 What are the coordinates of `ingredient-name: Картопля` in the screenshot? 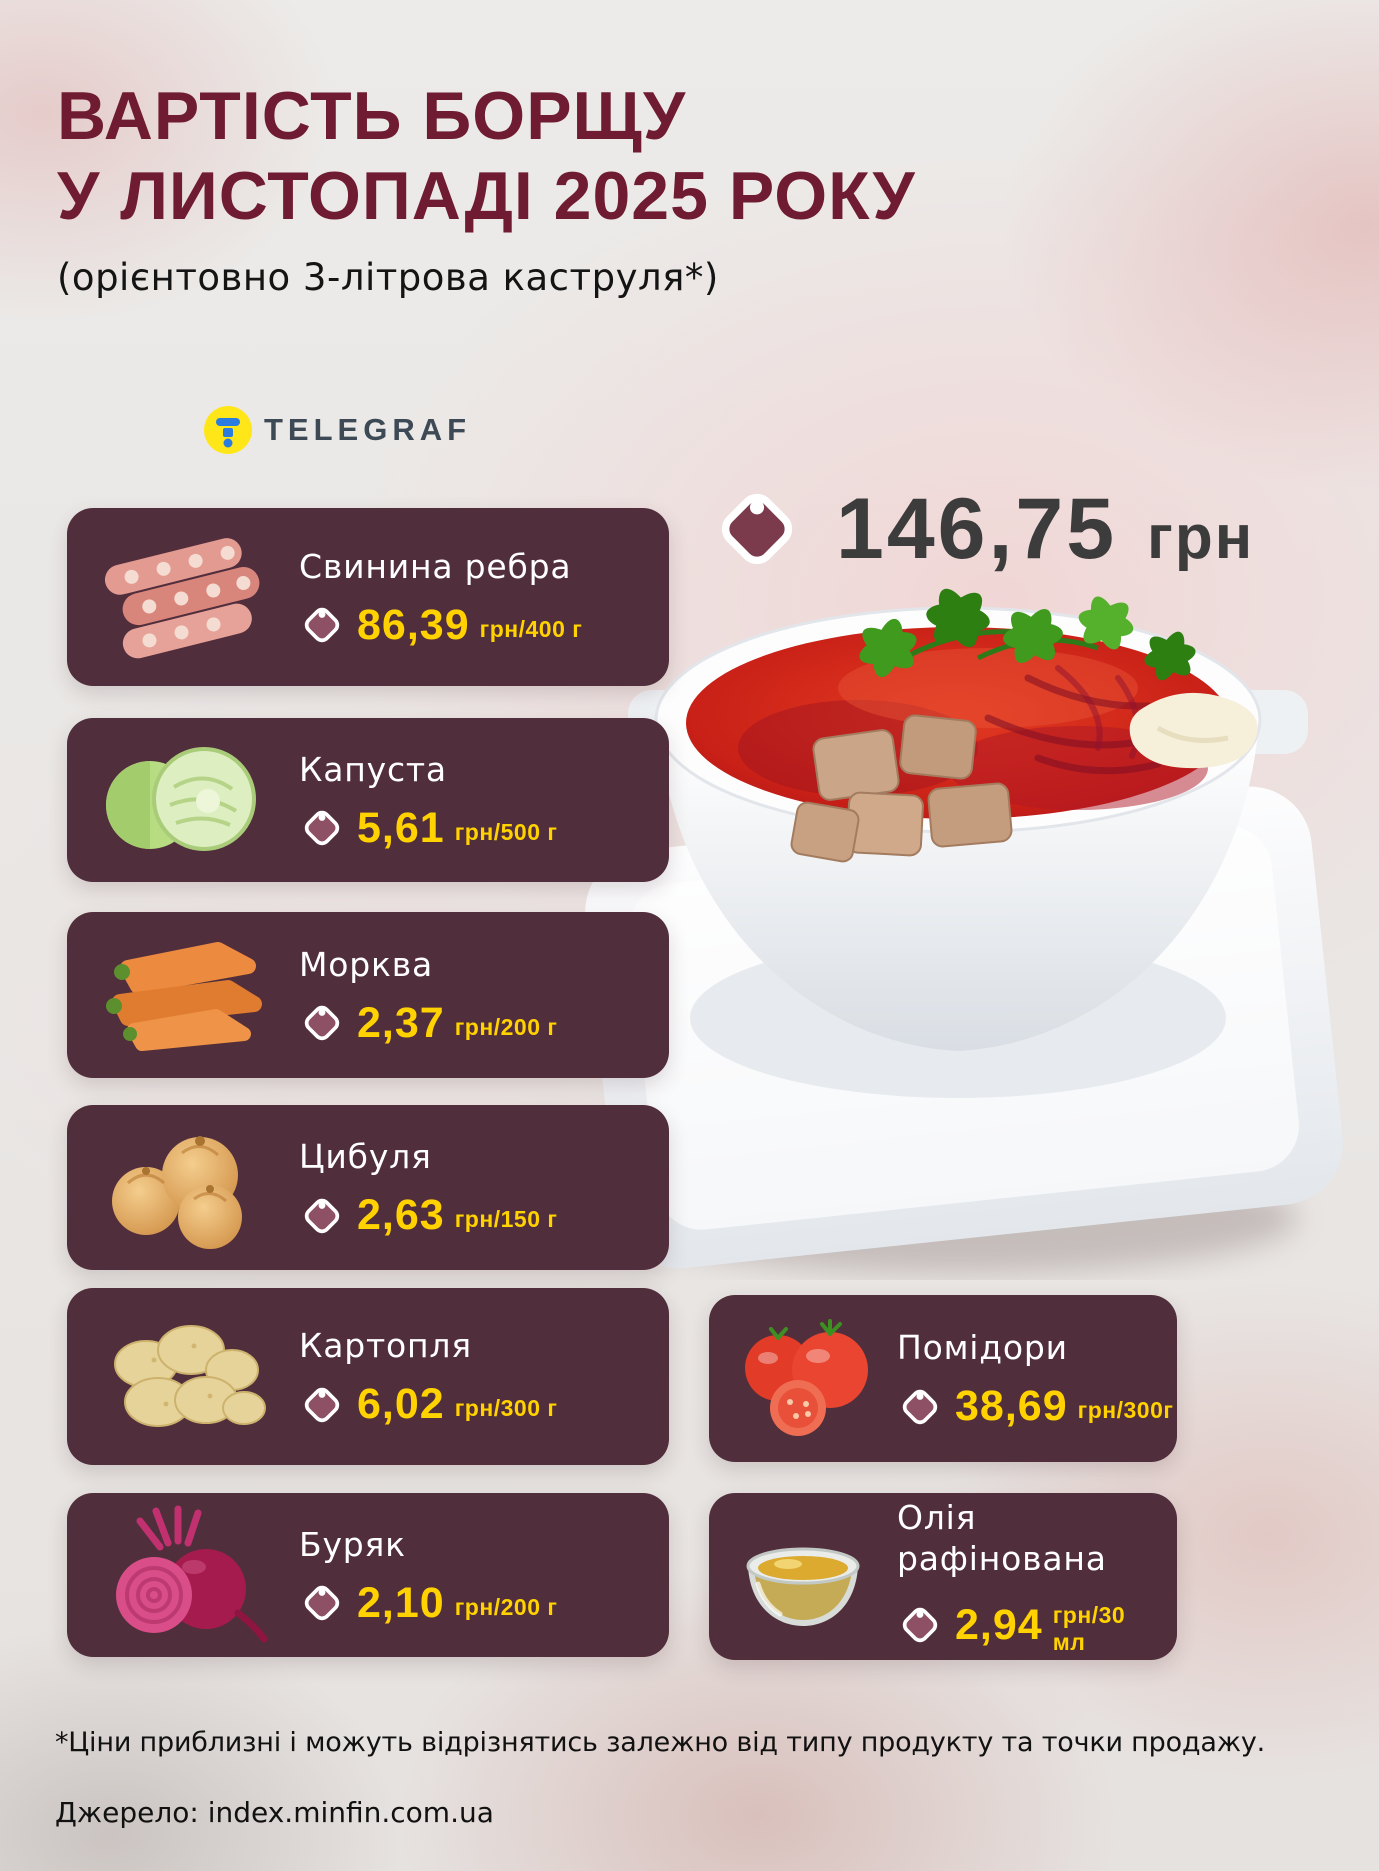 It's located at (385, 1346).